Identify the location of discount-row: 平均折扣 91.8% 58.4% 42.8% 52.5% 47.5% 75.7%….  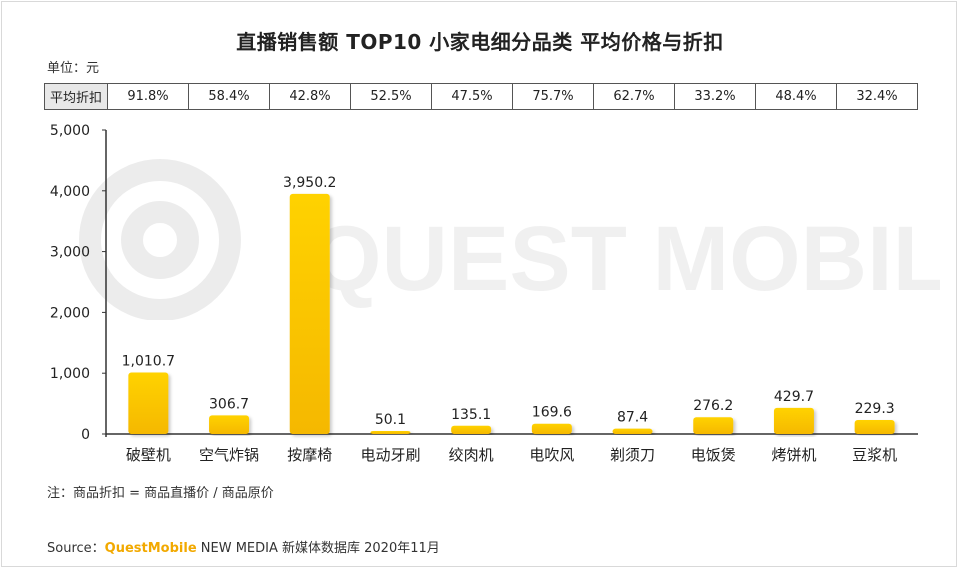
(481, 96).